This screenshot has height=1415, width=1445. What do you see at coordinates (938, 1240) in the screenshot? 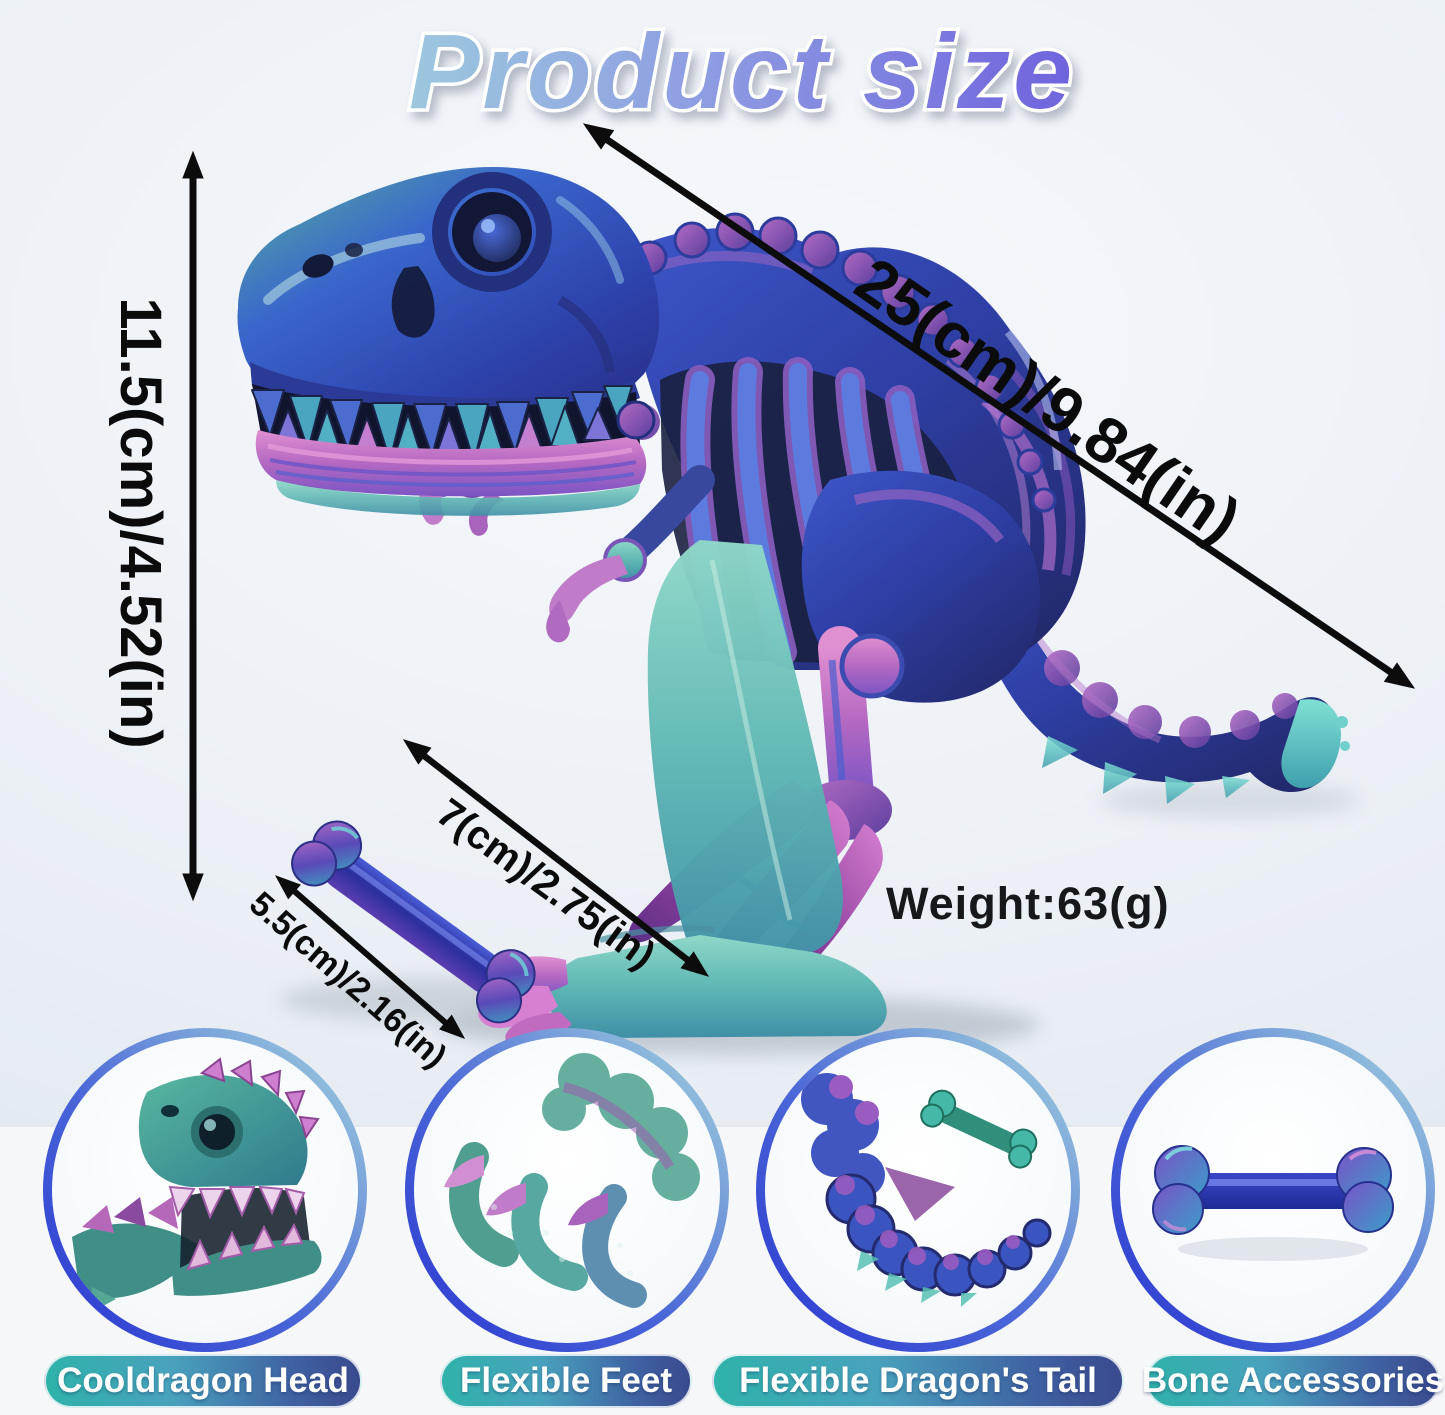
I see `tail-chain` at bounding box center [938, 1240].